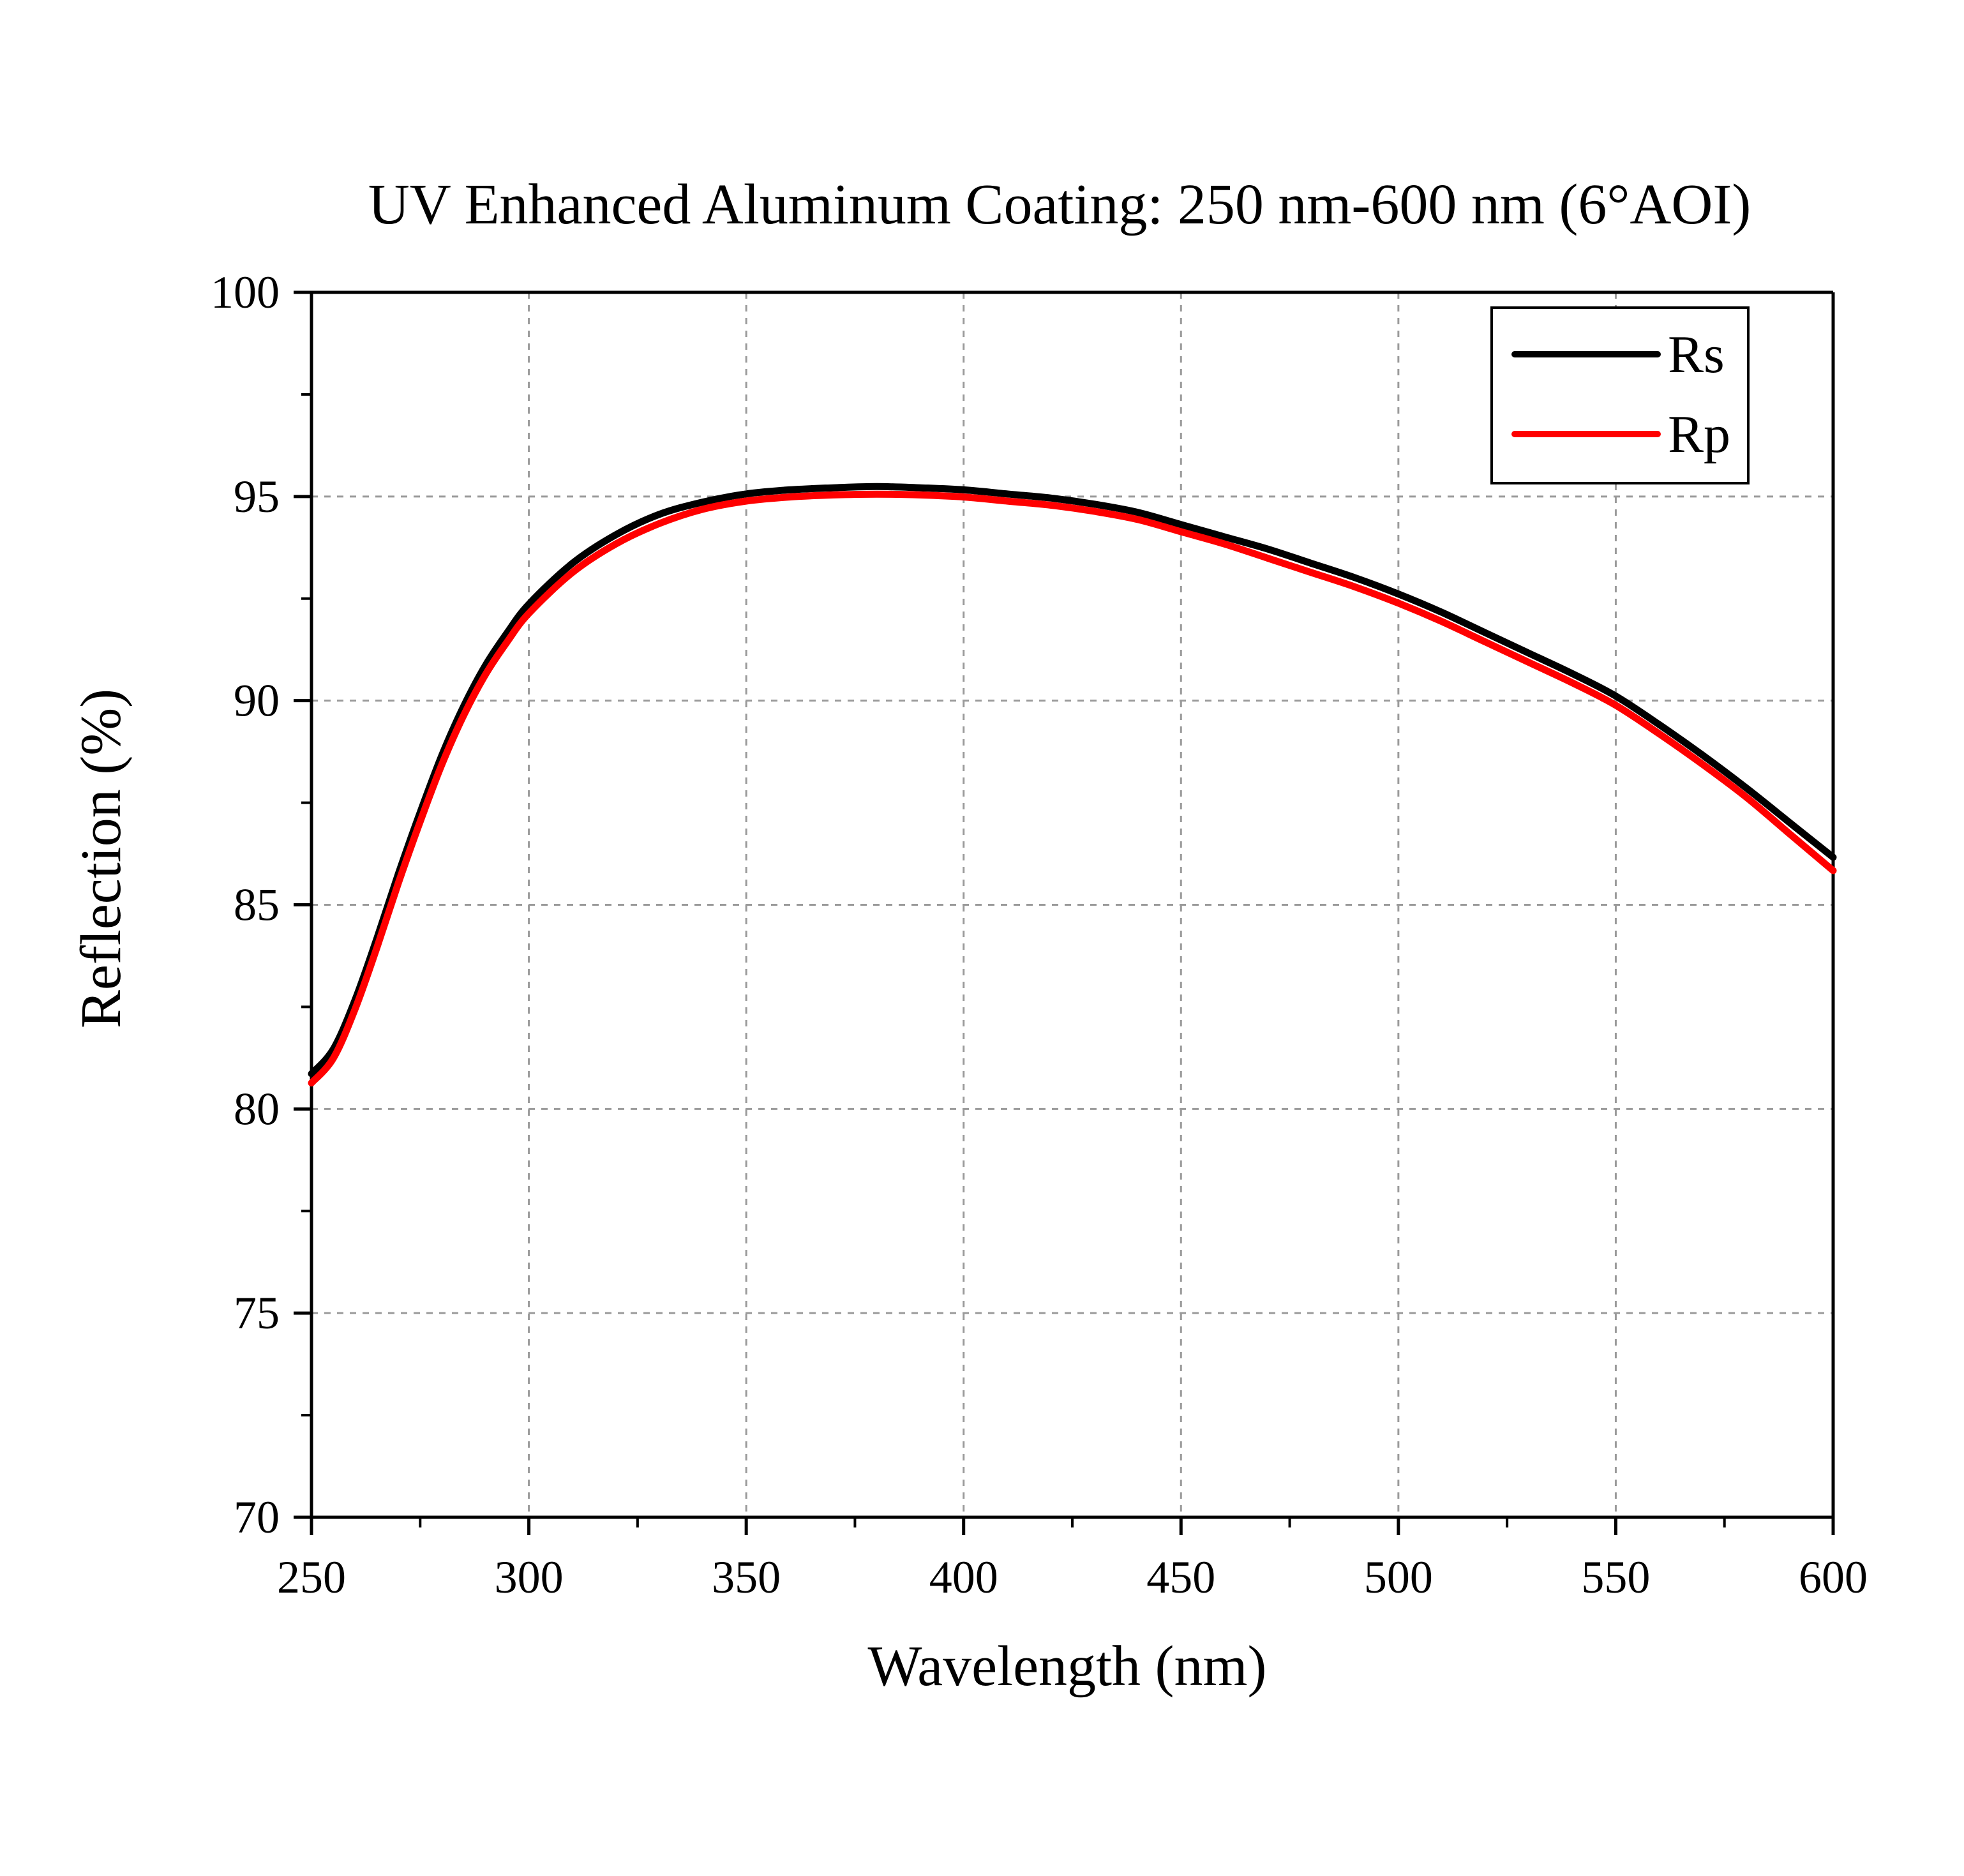  What do you see at coordinates (257, 1517) in the screenshot?
I see `y-tick-label: 70` at bounding box center [257, 1517].